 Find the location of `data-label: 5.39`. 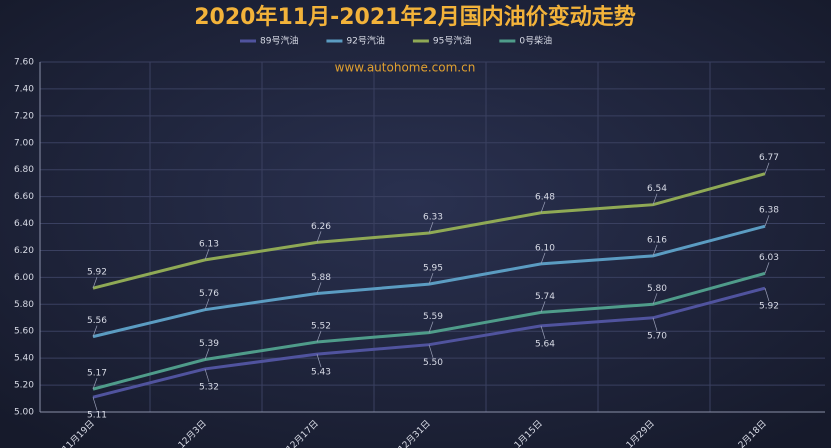

data-label: 5.39 is located at coordinates (209, 344).